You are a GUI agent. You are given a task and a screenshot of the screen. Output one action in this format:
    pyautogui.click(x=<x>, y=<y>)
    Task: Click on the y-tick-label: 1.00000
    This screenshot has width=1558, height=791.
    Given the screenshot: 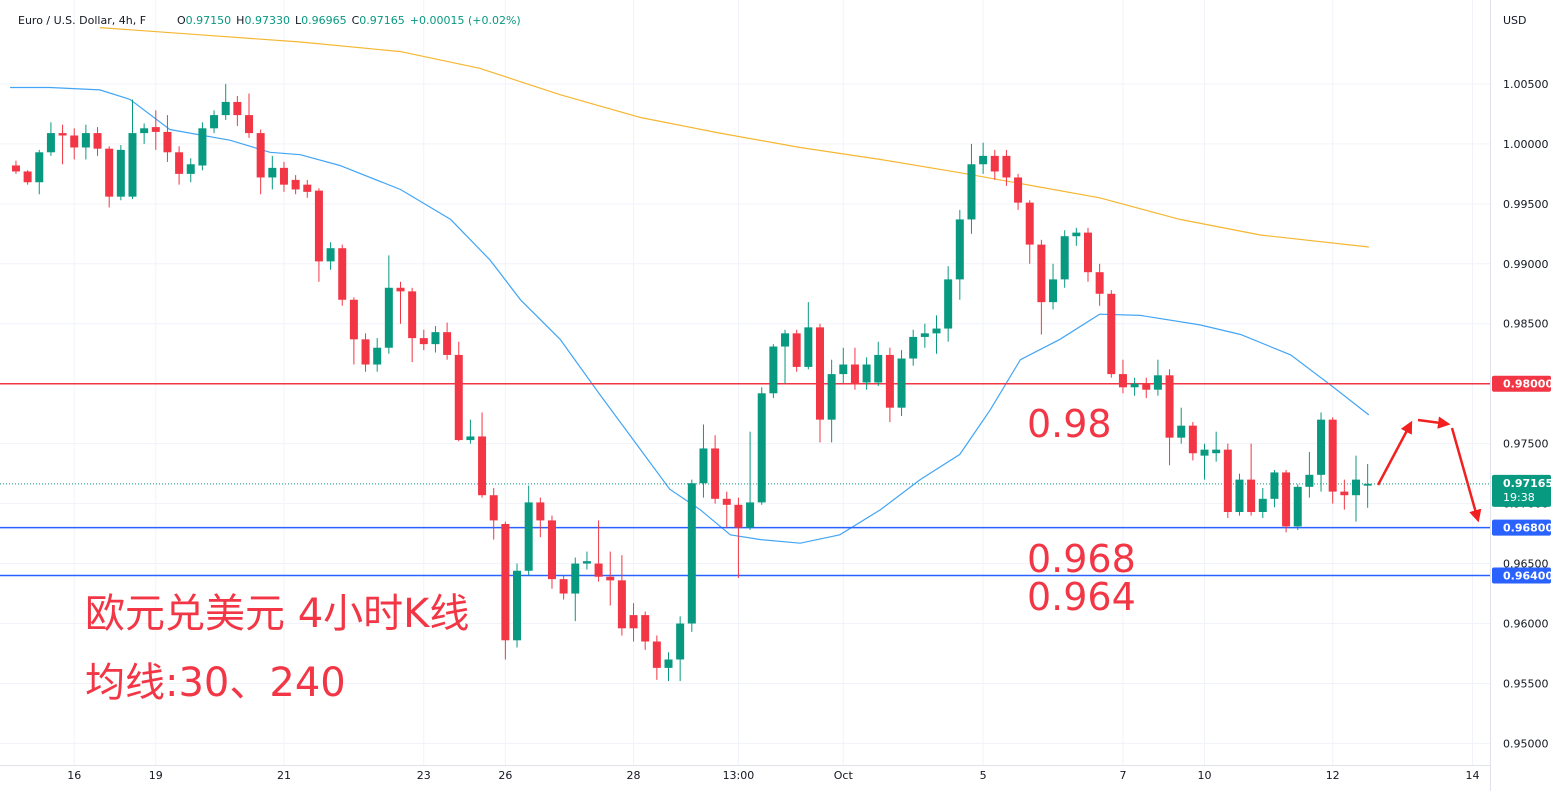 What is the action you would take?
    pyautogui.click(x=1526, y=144)
    